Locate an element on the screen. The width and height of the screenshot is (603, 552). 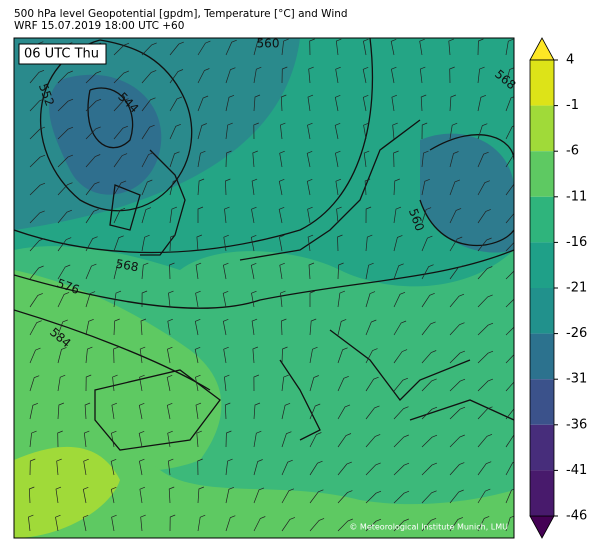
time-label-box is located at coordinates (62, 54).